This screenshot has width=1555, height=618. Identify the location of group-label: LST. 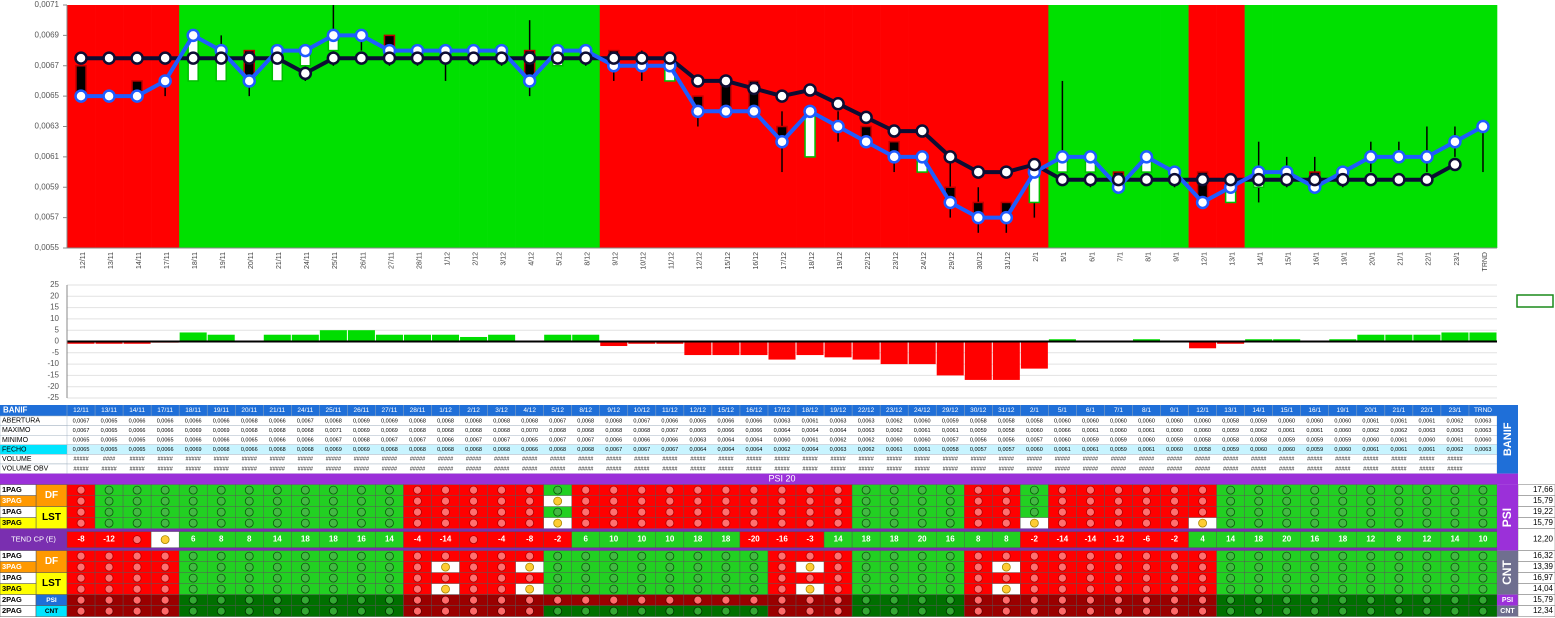
(51, 583).